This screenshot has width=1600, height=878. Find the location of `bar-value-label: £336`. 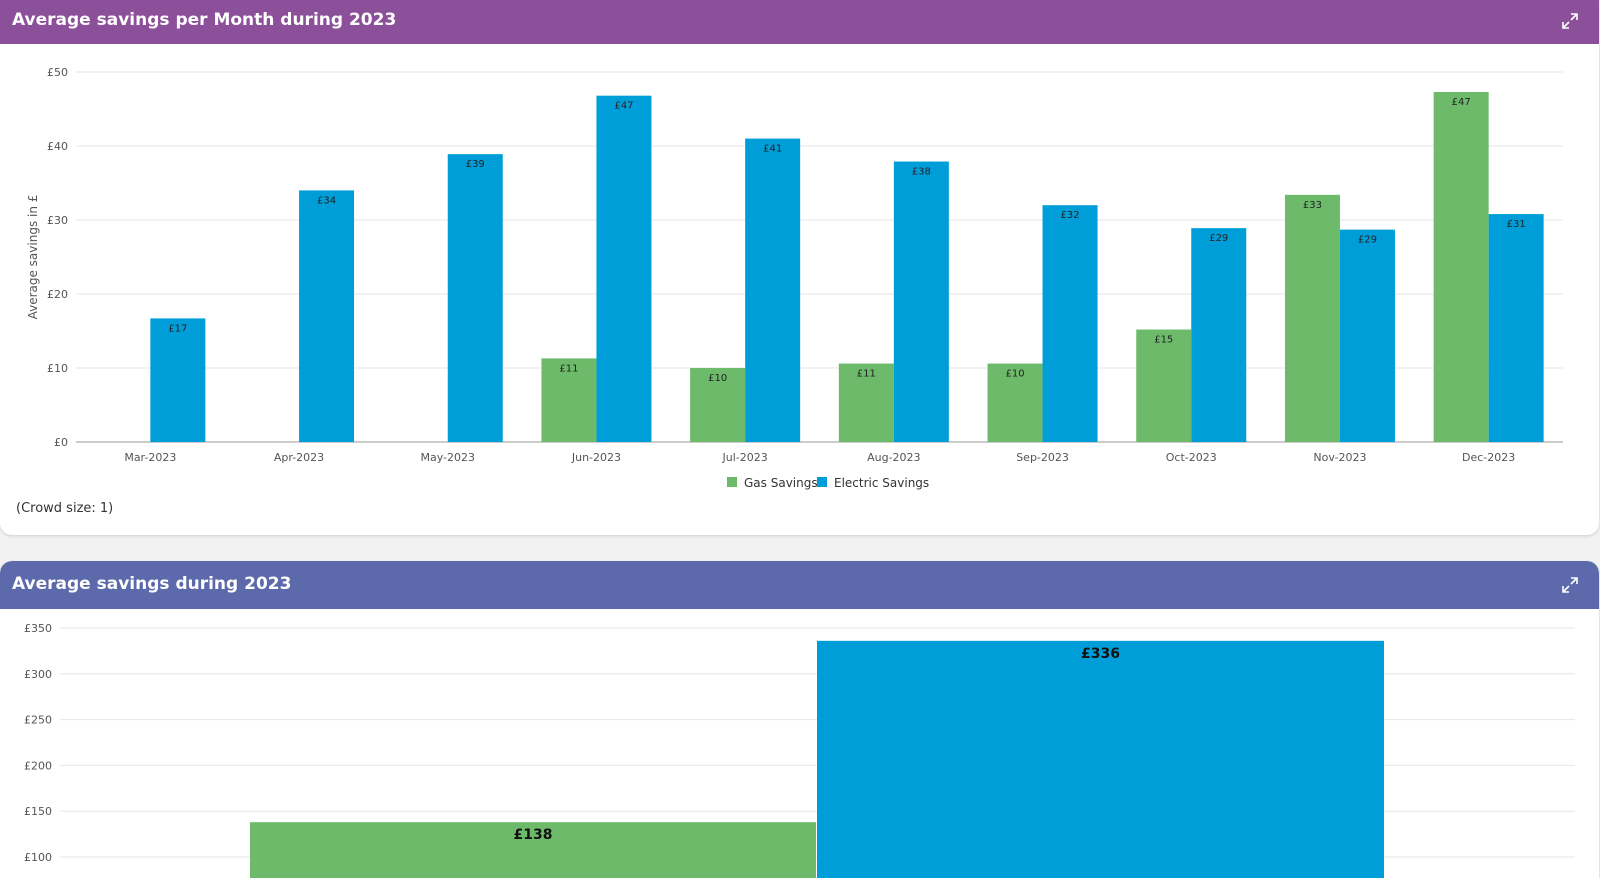

bar-value-label: £336 is located at coordinates (1100, 654).